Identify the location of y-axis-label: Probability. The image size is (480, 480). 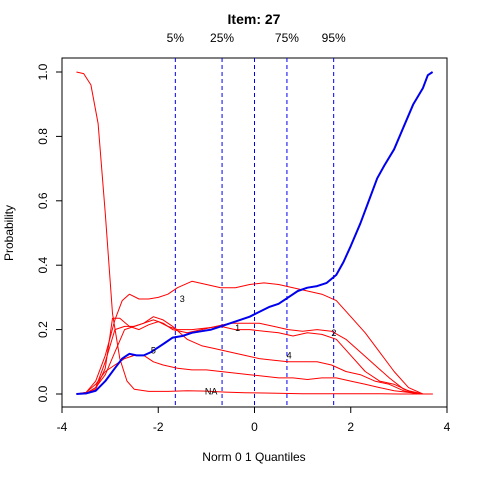
(9, 233).